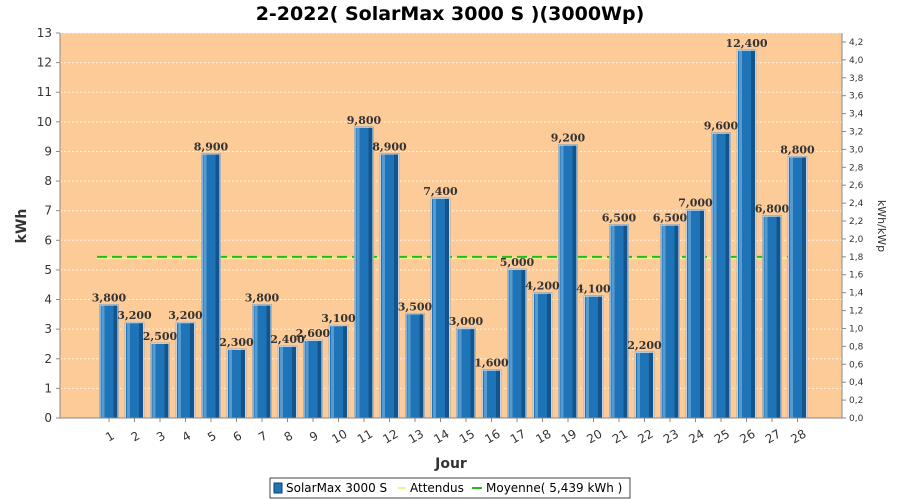  What do you see at coordinates (856, 294) in the screenshot?
I see `y-right-tick-label: 1,4` at bounding box center [856, 294].